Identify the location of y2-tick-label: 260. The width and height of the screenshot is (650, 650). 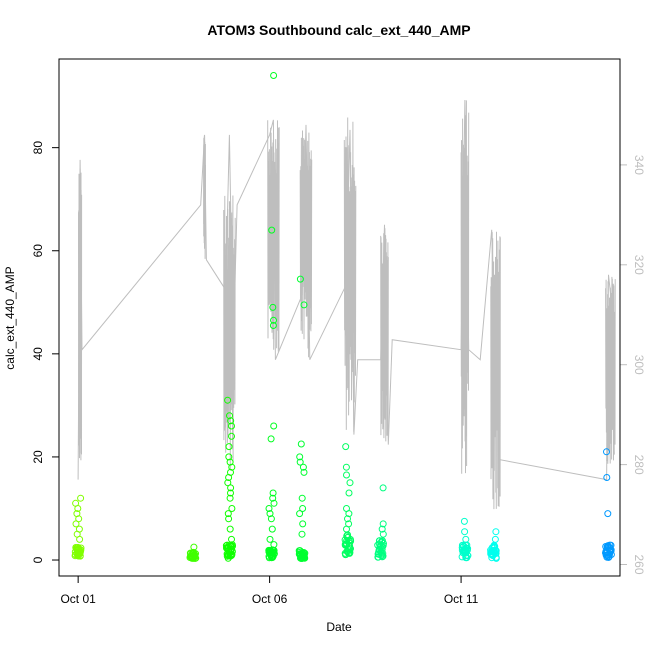
(639, 564).